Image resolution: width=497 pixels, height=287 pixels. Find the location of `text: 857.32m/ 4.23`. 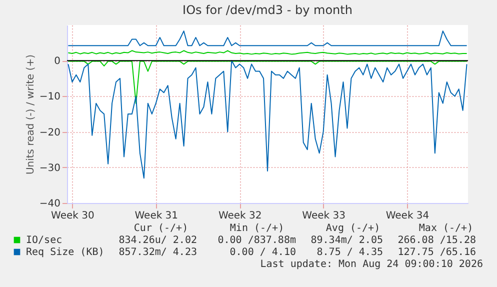

text: 857.32m/ 4.23 is located at coordinates (157, 252).